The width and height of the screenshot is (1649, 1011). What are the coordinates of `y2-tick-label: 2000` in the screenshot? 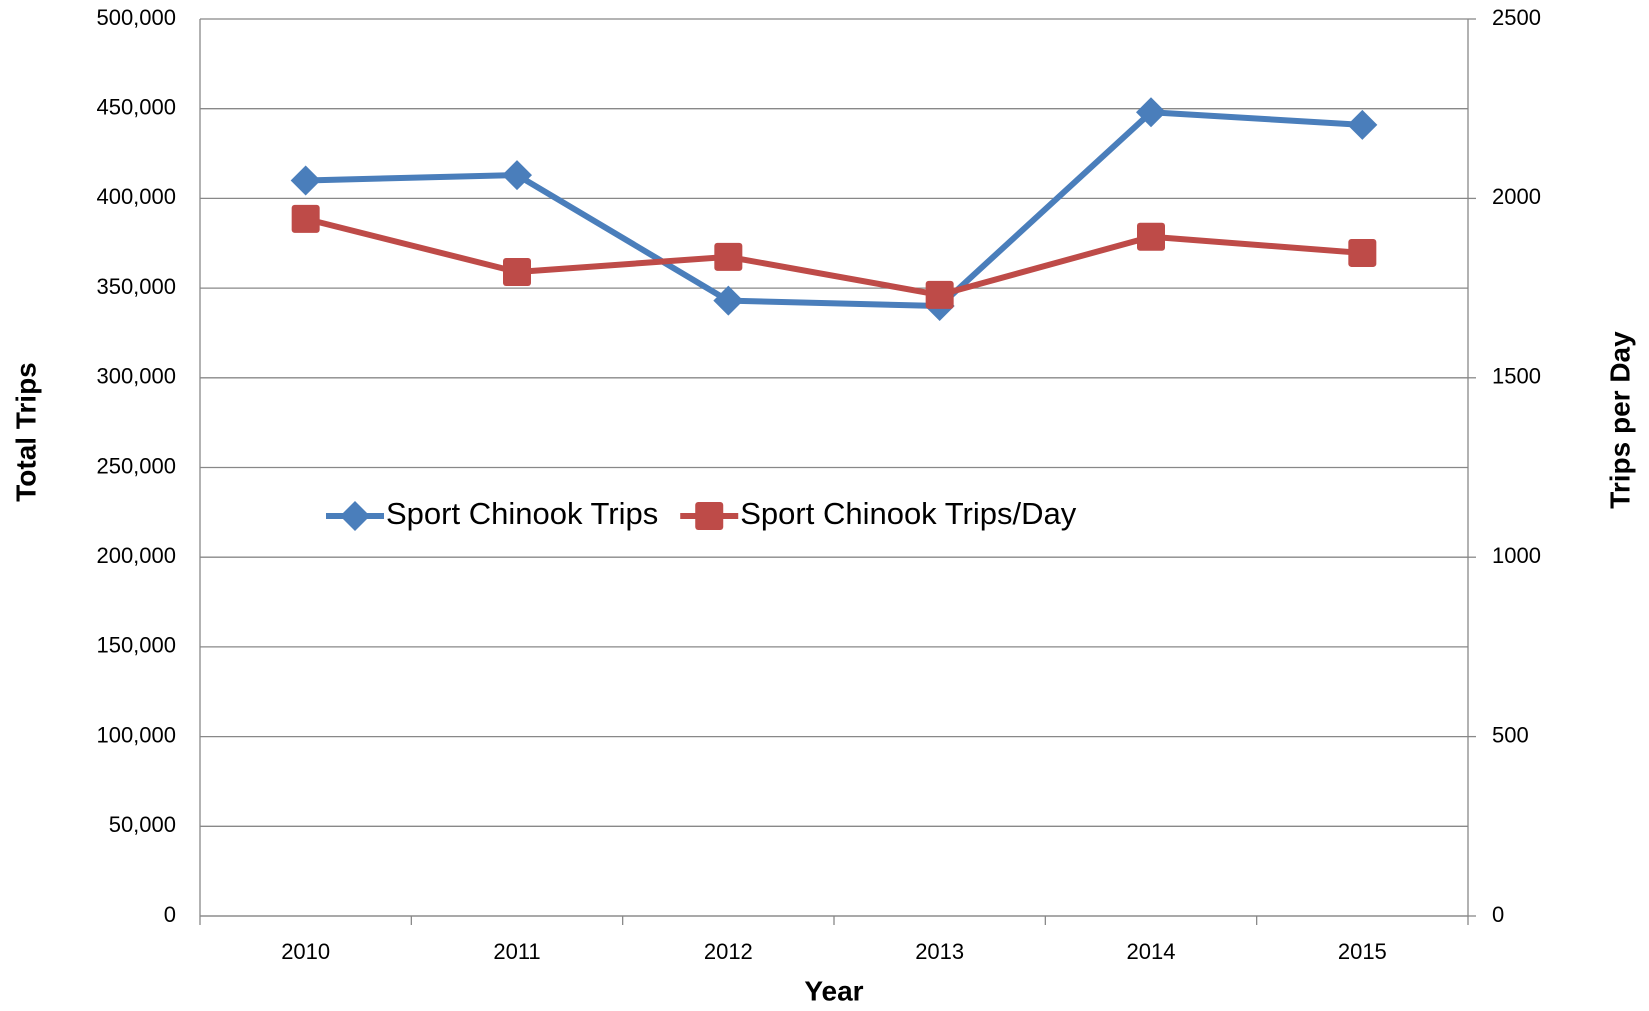 It's located at (1516, 196).